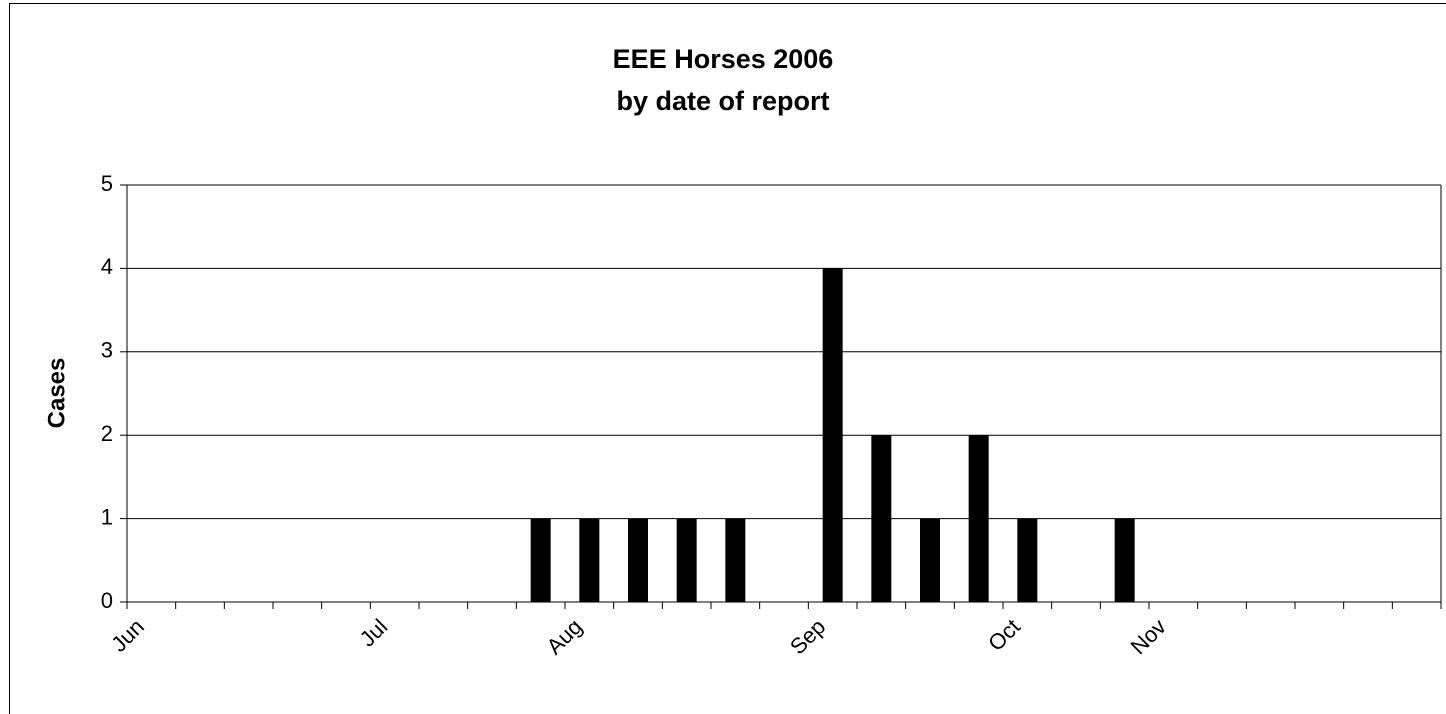  What do you see at coordinates (564, 636) in the screenshot?
I see `x-tick-label: Aug` at bounding box center [564, 636].